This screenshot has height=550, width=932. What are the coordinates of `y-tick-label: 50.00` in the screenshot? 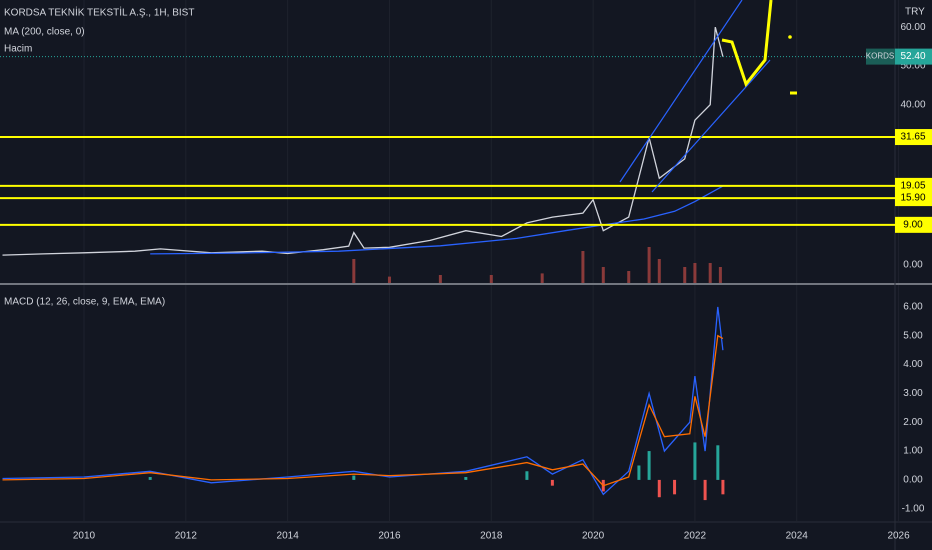 It's located at (912, 66).